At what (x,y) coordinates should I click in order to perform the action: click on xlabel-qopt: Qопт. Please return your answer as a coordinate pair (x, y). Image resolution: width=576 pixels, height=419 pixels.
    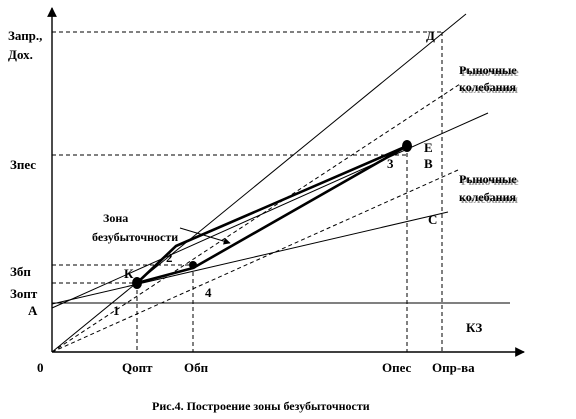
    Looking at the image, I should click on (137, 367).